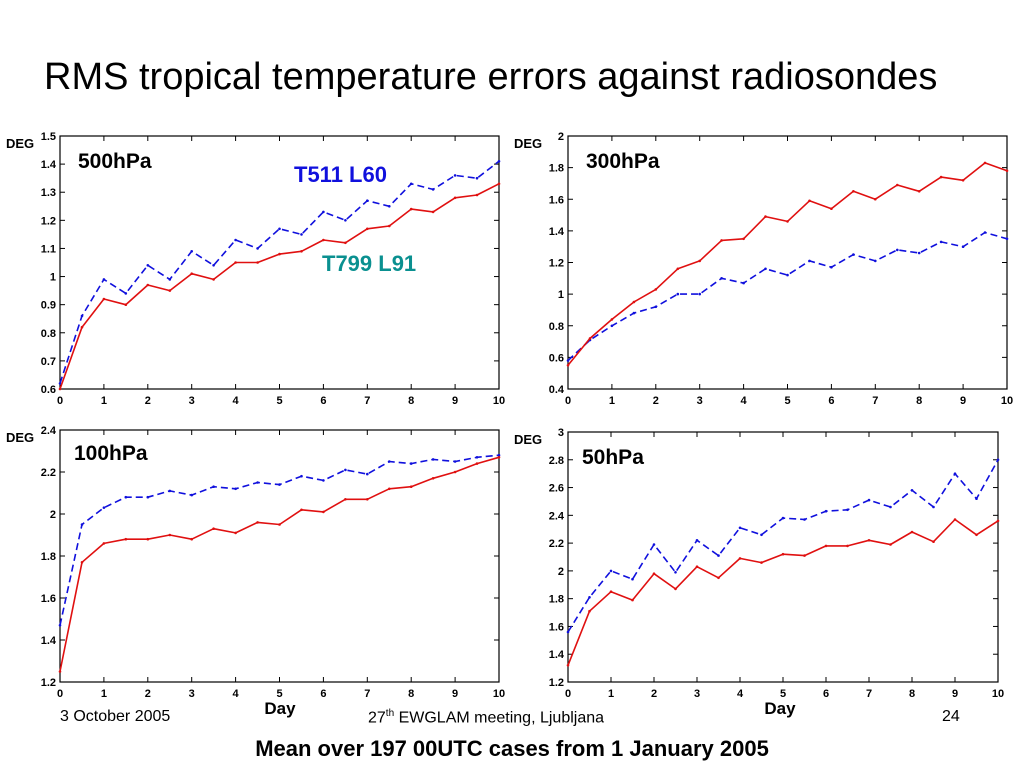  Describe the element at coordinates (48, 362) in the screenshot. I see `y-tick-label: 0.7` at that location.